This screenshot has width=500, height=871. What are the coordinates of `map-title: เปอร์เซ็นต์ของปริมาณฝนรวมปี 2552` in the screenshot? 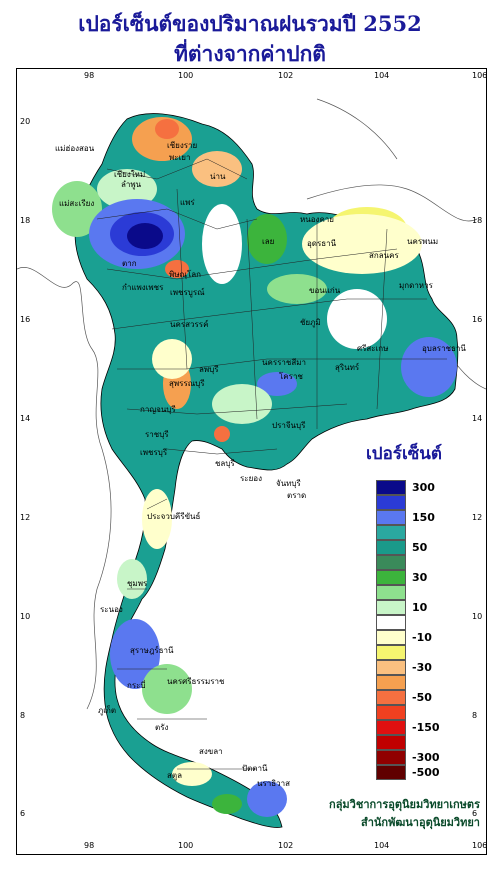 It's located at (250, 23).